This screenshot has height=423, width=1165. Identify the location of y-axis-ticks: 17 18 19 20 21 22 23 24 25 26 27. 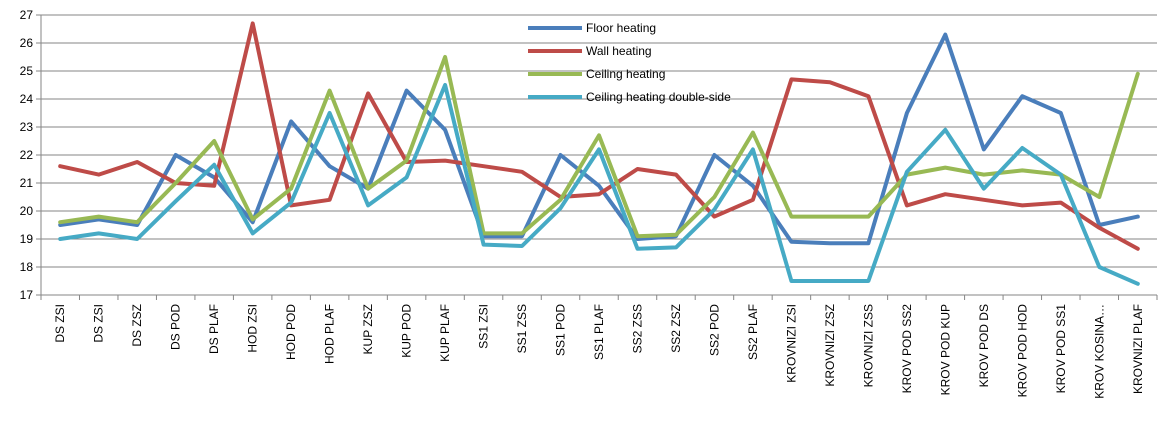
(30, 155).